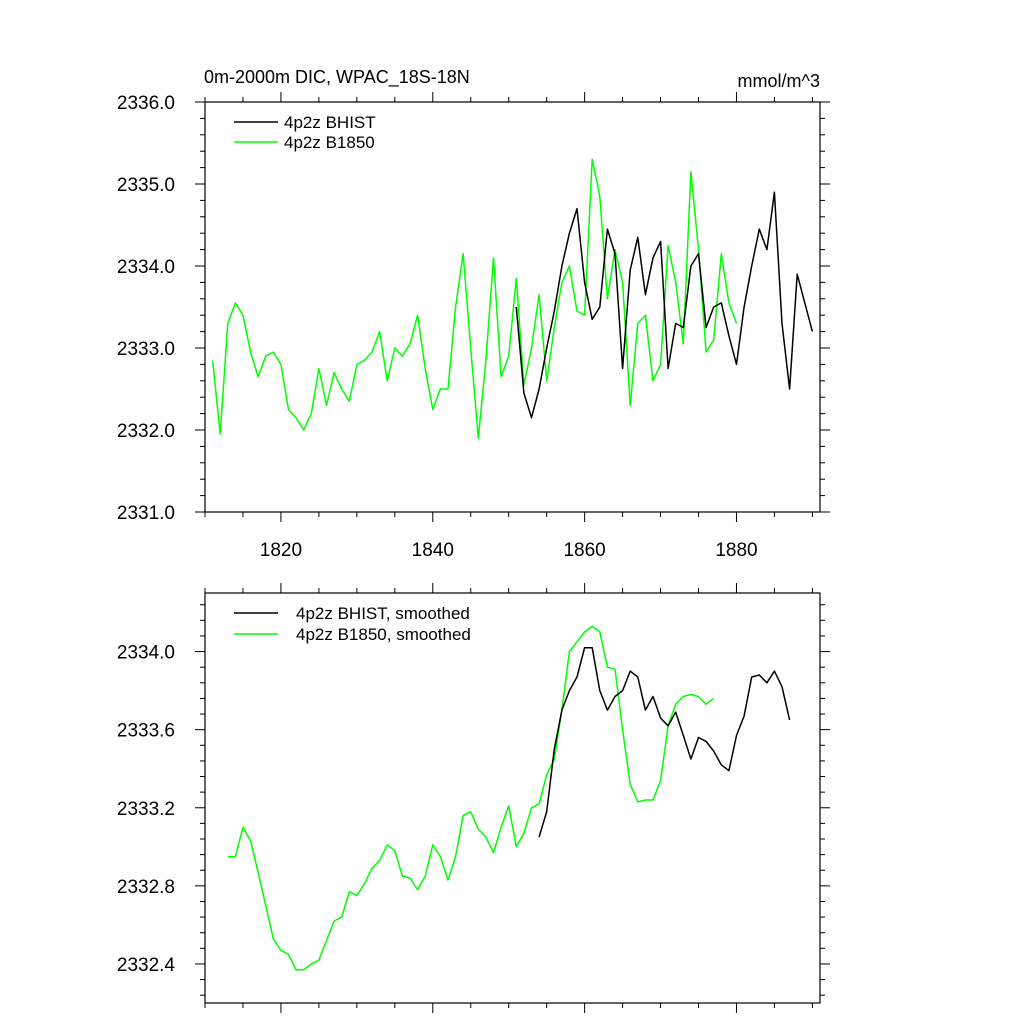 The image size is (1024, 1024). Describe the element at coordinates (474, 298) in the screenshot. I see `series-line-b1850` at that location.